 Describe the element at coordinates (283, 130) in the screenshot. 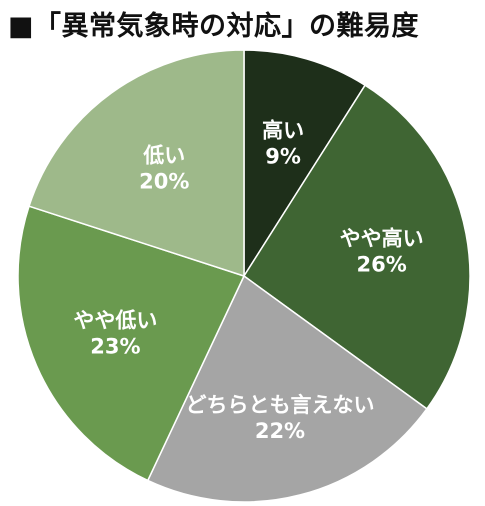

I see `slice-category-label: 高い` at that location.